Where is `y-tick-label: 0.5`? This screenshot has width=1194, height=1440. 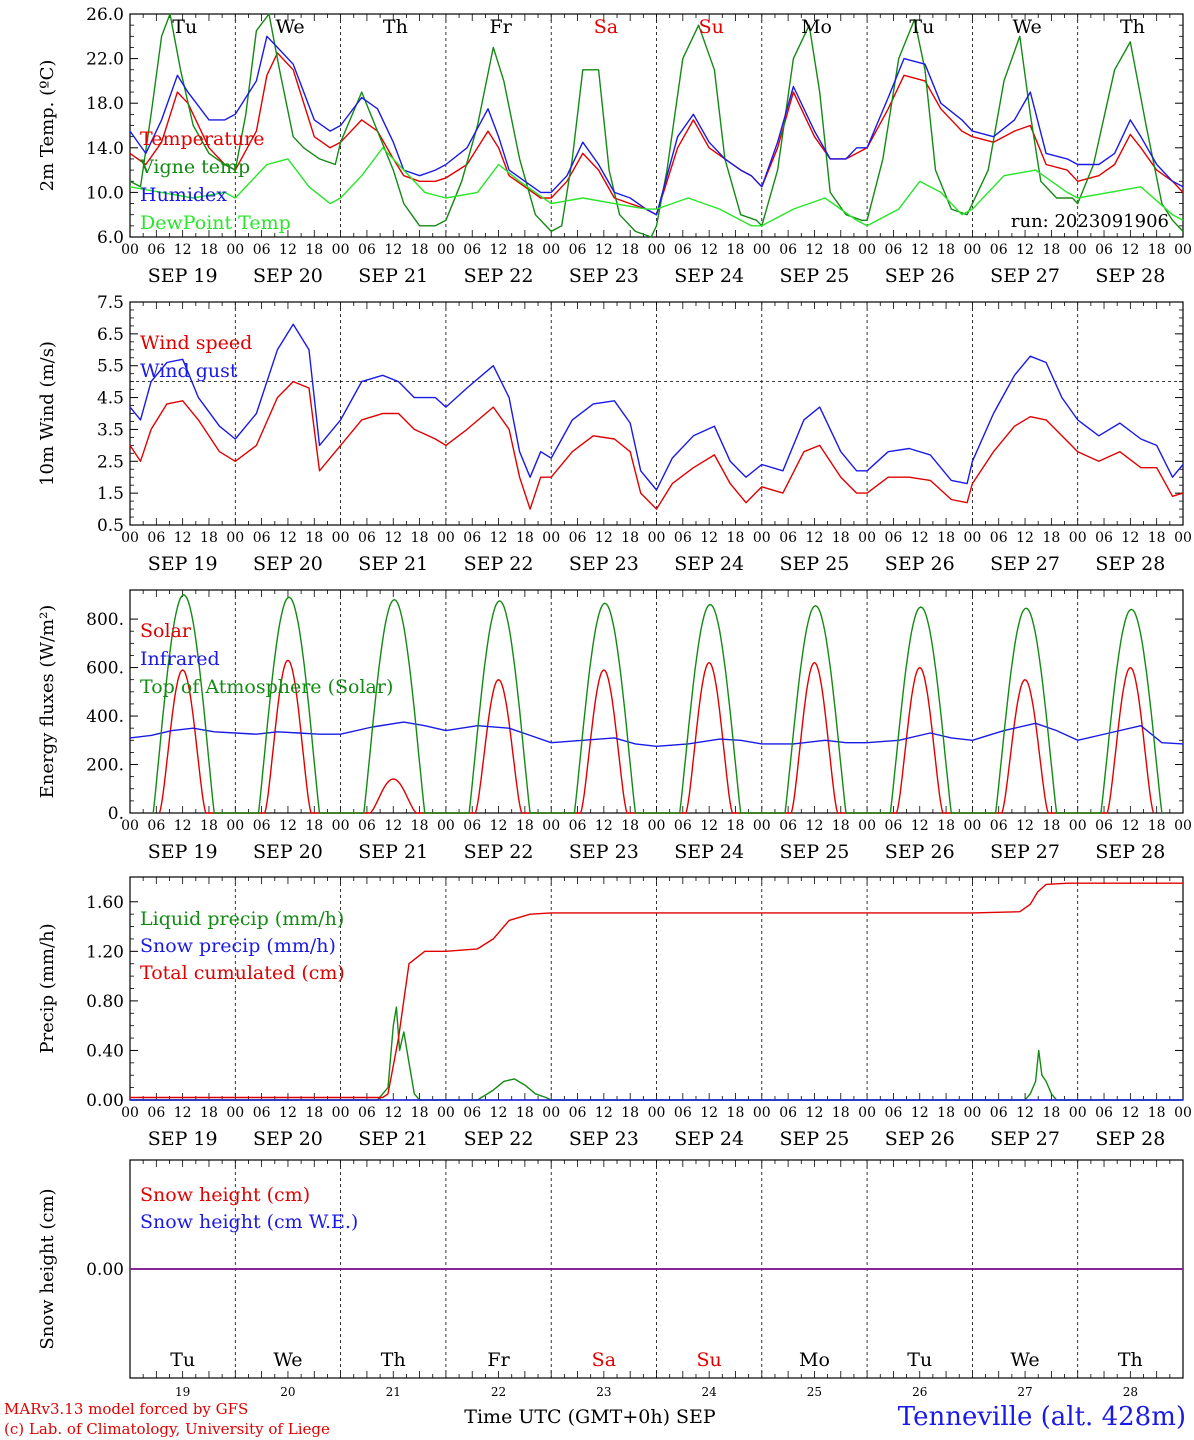 y-tick-label: 0.5 is located at coordinates (110, 526).